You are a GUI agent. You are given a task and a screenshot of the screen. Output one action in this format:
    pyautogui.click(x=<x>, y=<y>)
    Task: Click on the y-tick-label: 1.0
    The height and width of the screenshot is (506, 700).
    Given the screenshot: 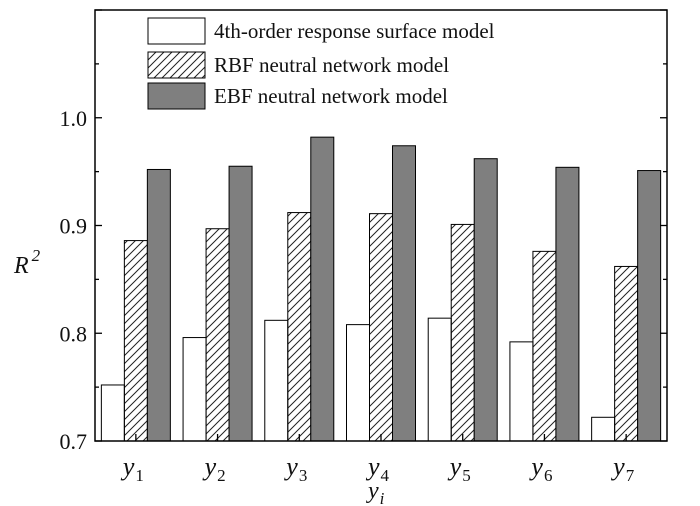 What is the action you would take?
    pyautogui.click(x=74, y=118)
    